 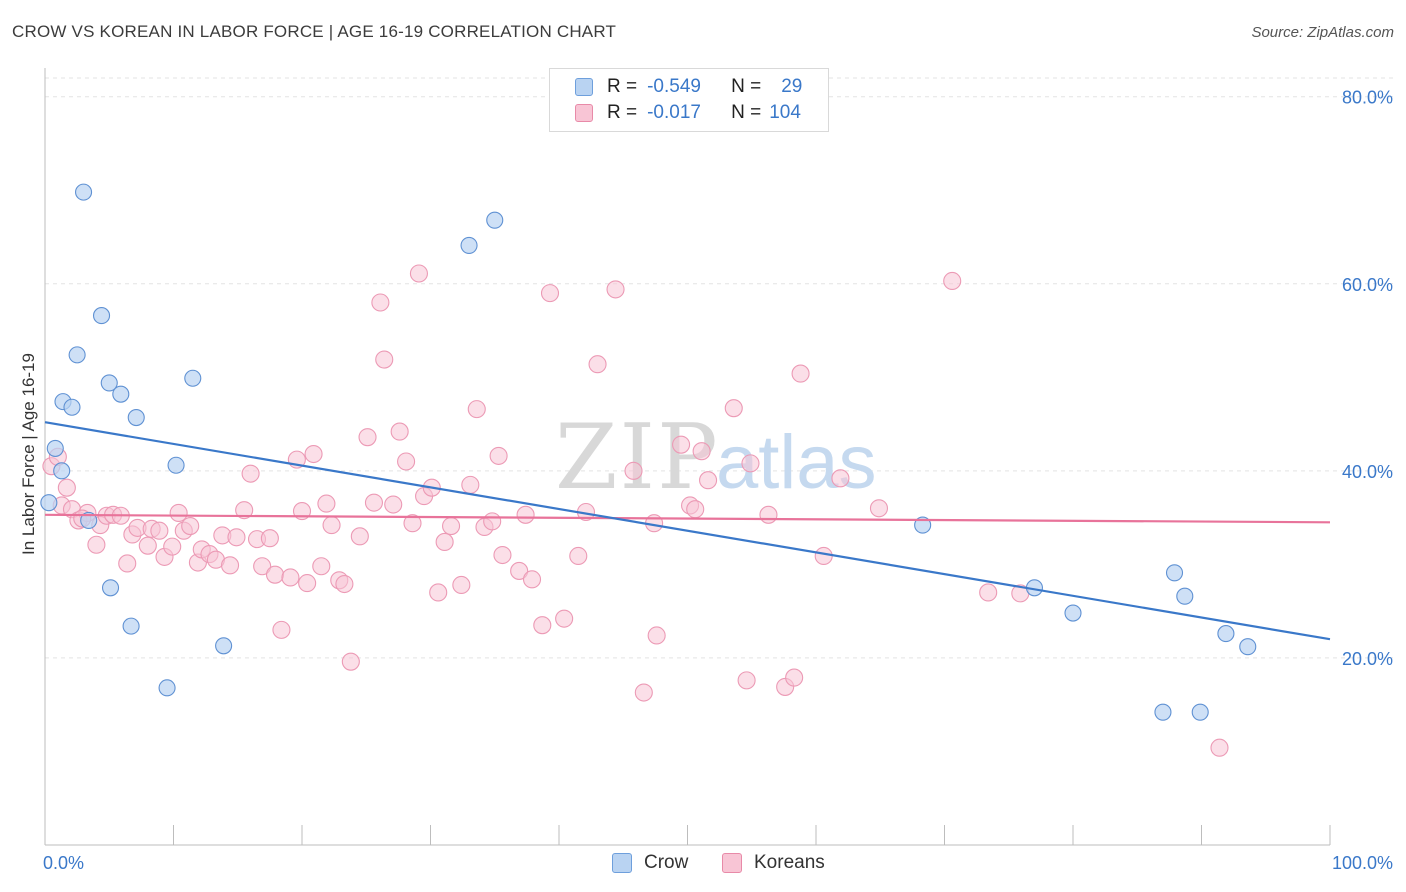 I want to click on koreans-swatch, so click(x=584, y=113).